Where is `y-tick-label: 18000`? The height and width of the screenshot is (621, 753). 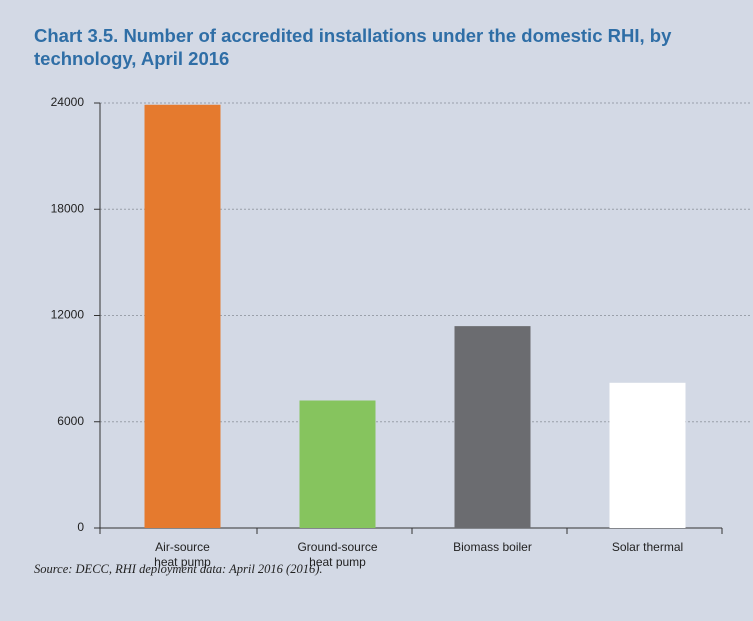
y-tick-label: 18000 is located at coordinates (68, 208).